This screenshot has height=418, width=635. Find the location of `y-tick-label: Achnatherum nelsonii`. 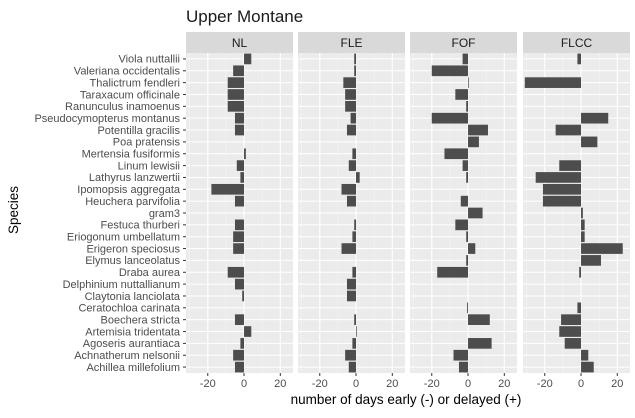

y-tick-label: Achnatherum nelsonii is located at coordinates (127, 356).